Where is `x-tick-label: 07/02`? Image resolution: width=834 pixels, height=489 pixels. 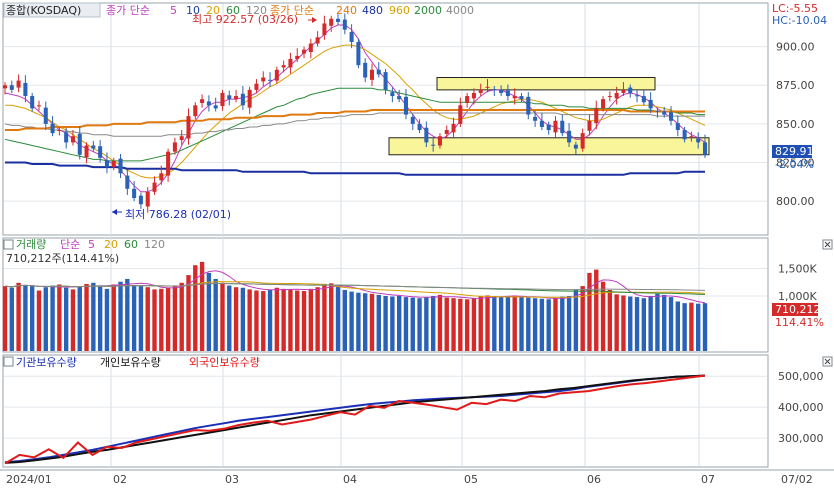 x-tick-label: 07/02 is located at coordinates (797, 479).